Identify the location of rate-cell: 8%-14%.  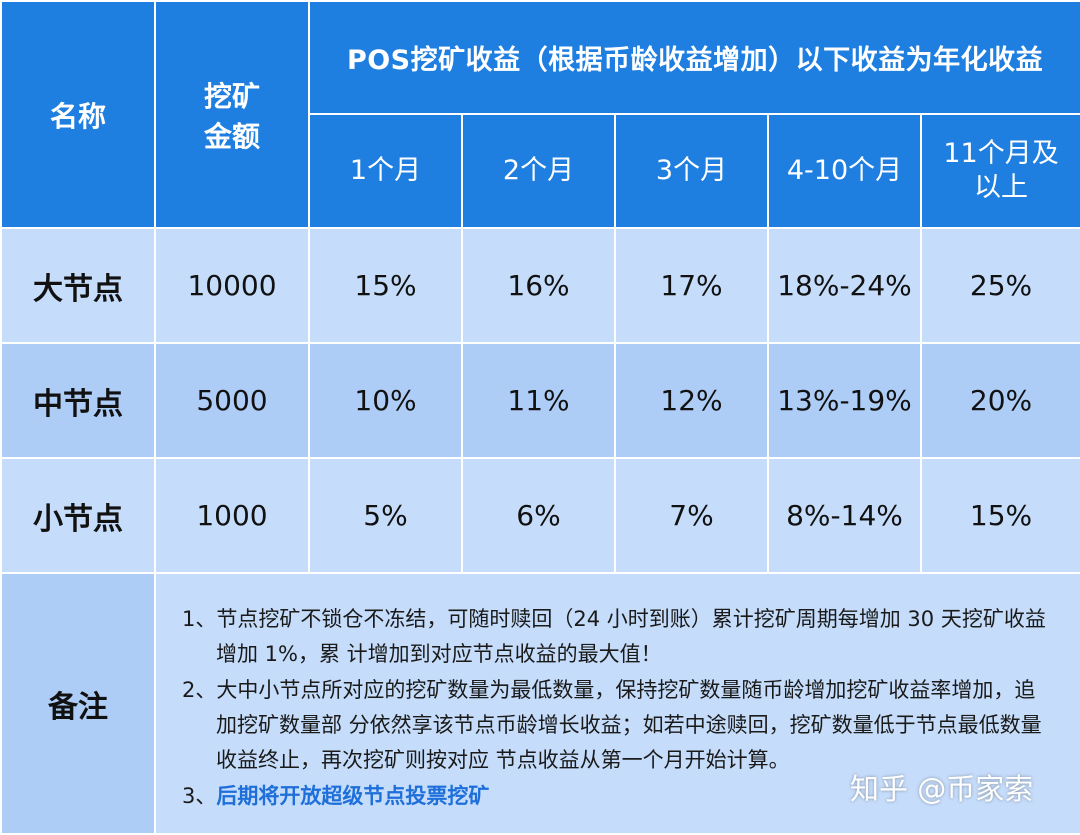
(844, 515).